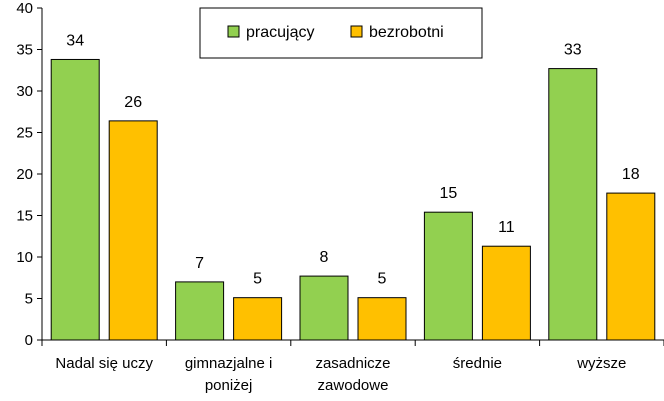 This screenshot has height=401, width=664. I want to click on y-tick-label: 15, so click(24, 216).